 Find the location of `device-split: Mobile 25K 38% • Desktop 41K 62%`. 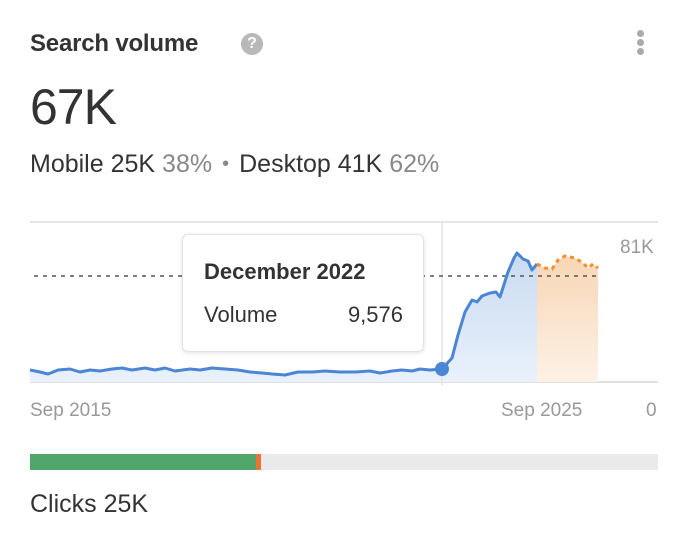

device-split: Mobile 25K 38% • Desktop 41K 62% is located at coordinates (234, 164).